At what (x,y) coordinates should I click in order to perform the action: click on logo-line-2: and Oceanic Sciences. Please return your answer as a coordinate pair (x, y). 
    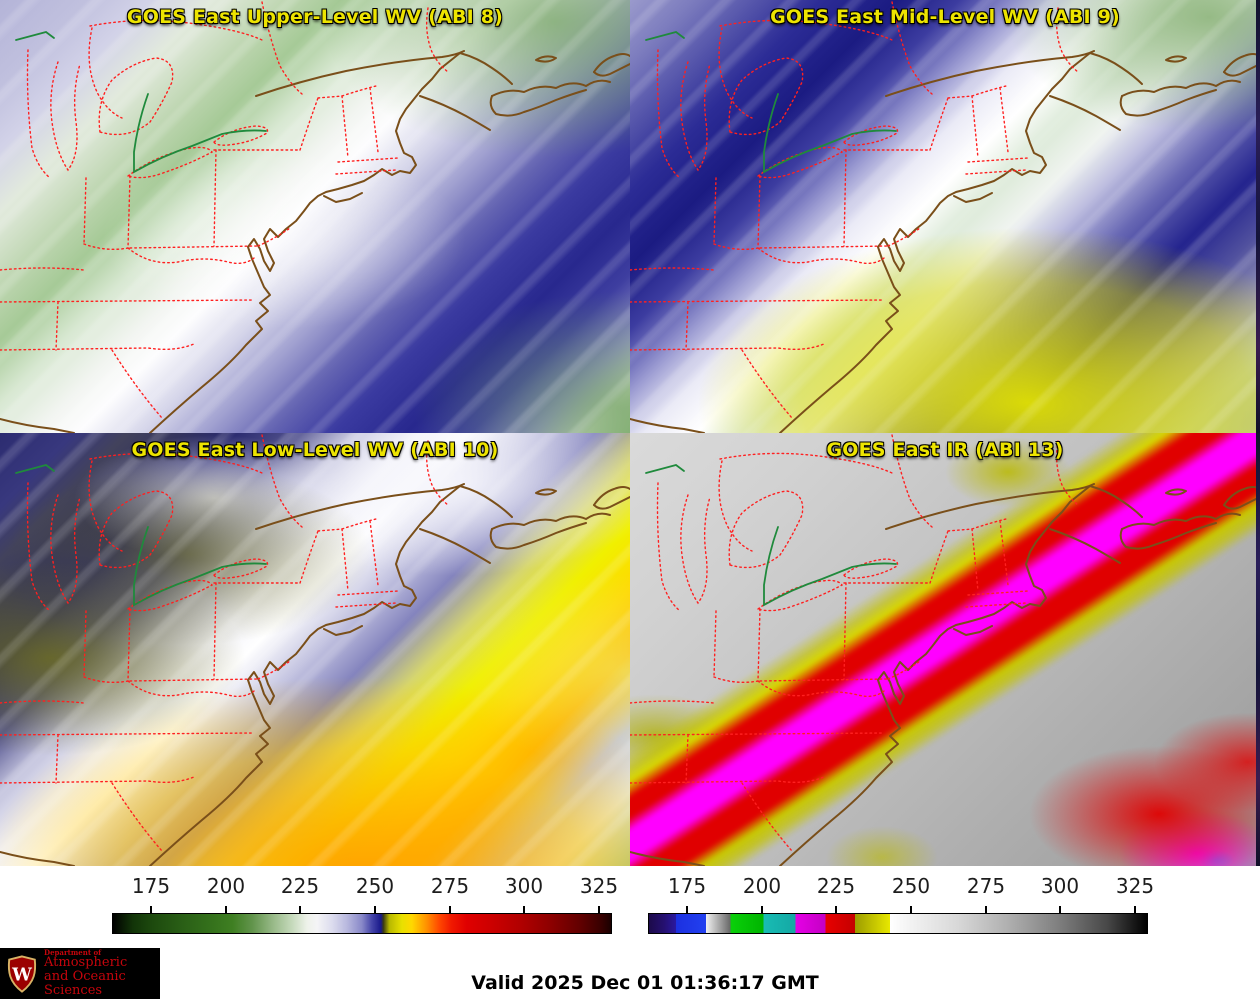
    Looking at the image, I should click on (85, 984).